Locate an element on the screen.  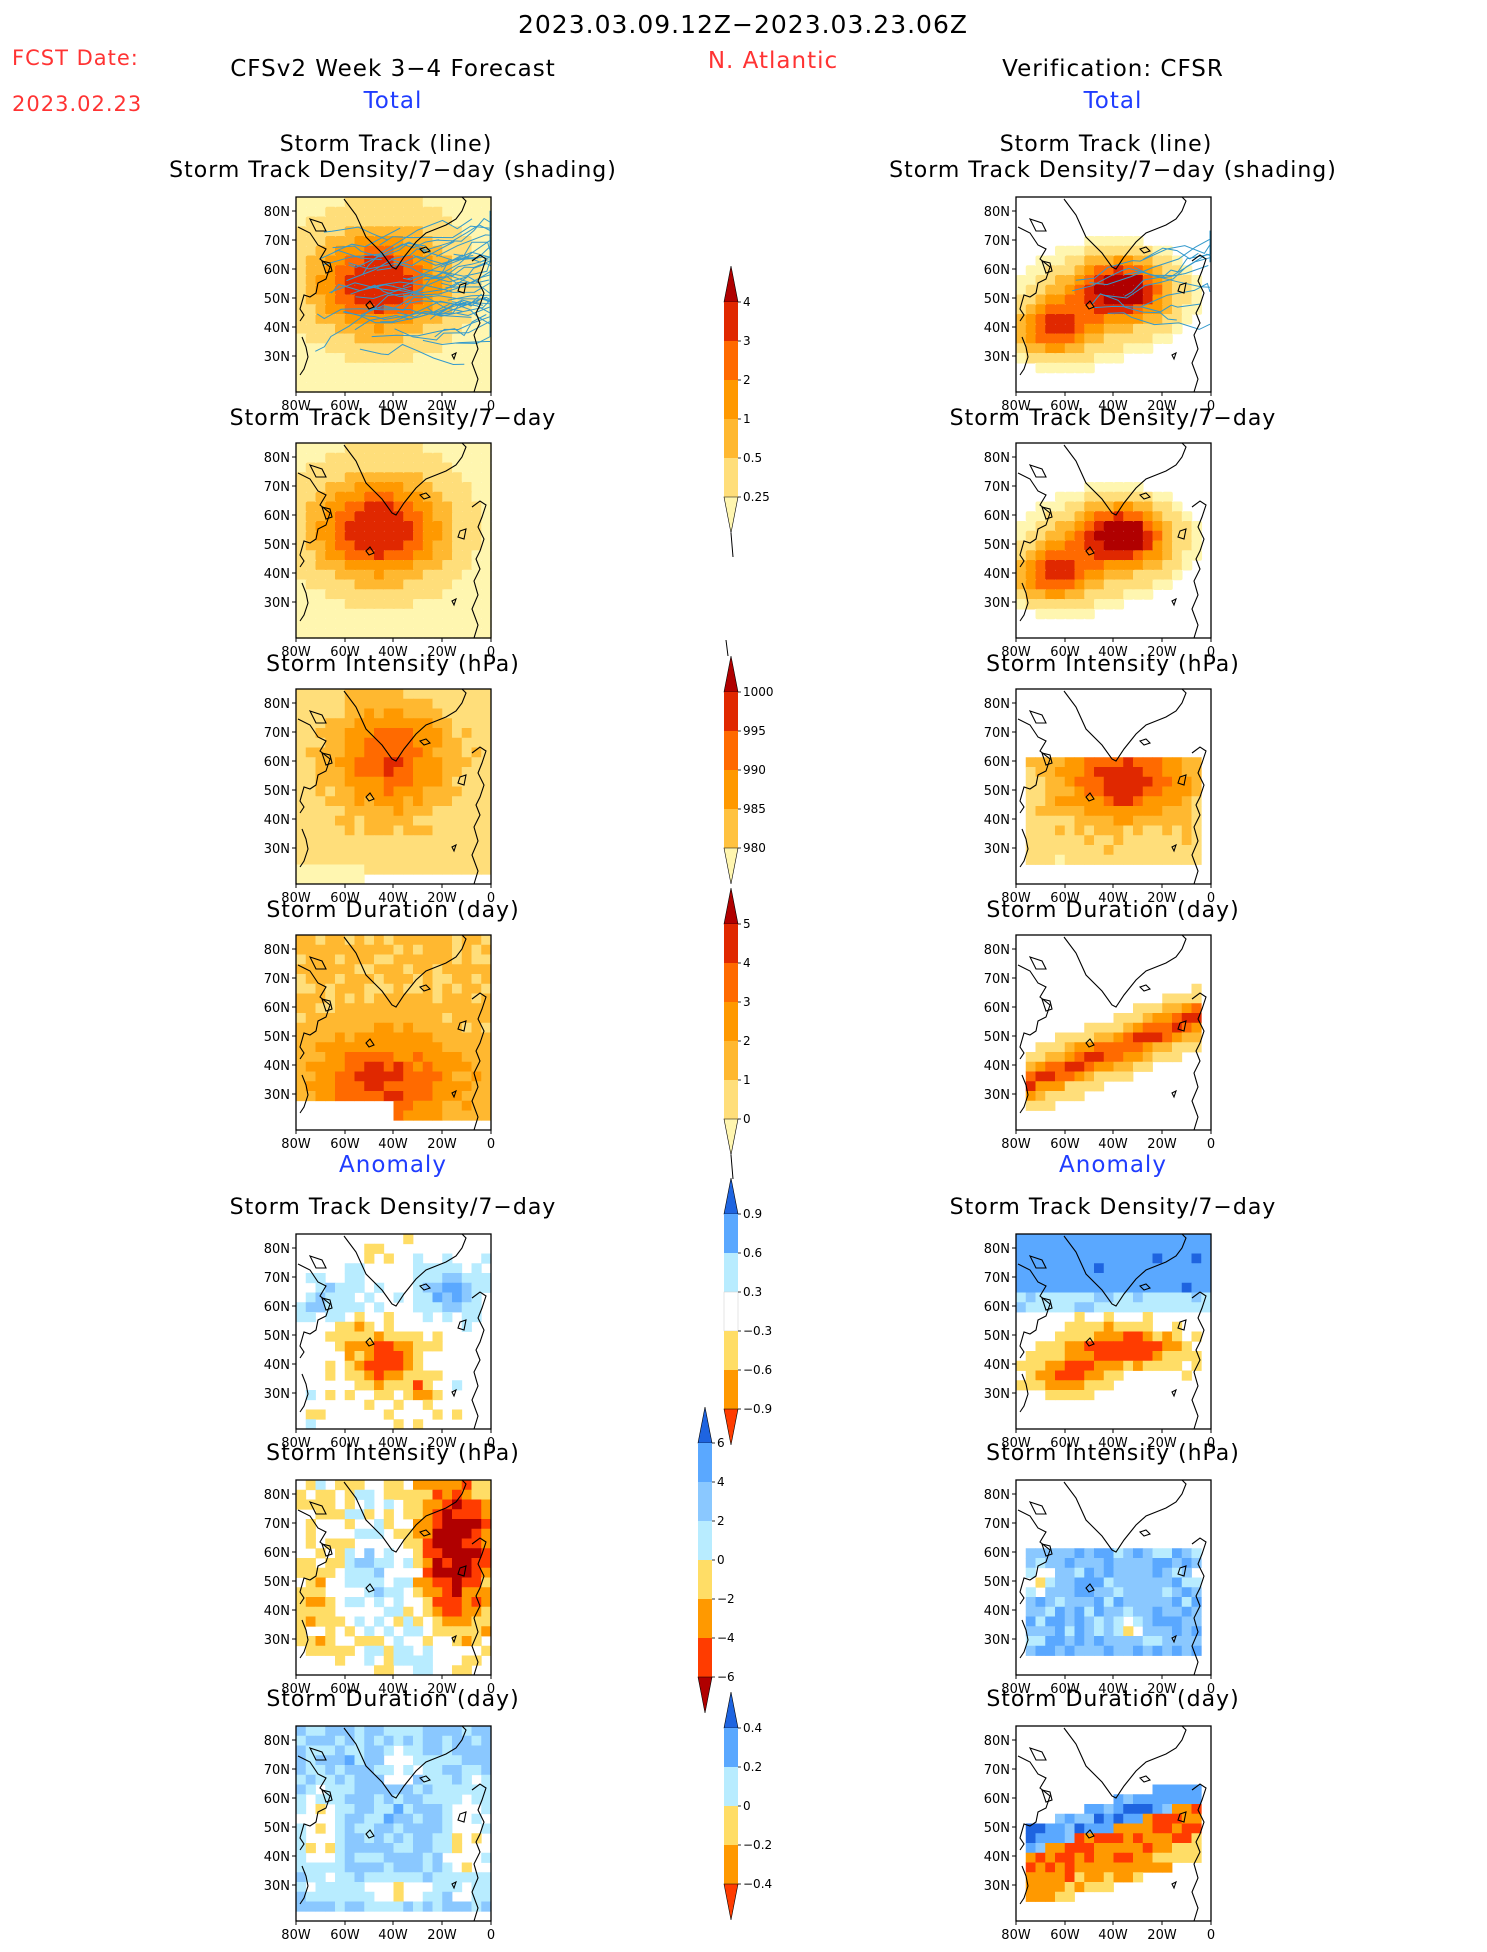
colorbar-label: −2 is located at coordinates (726, 1599).